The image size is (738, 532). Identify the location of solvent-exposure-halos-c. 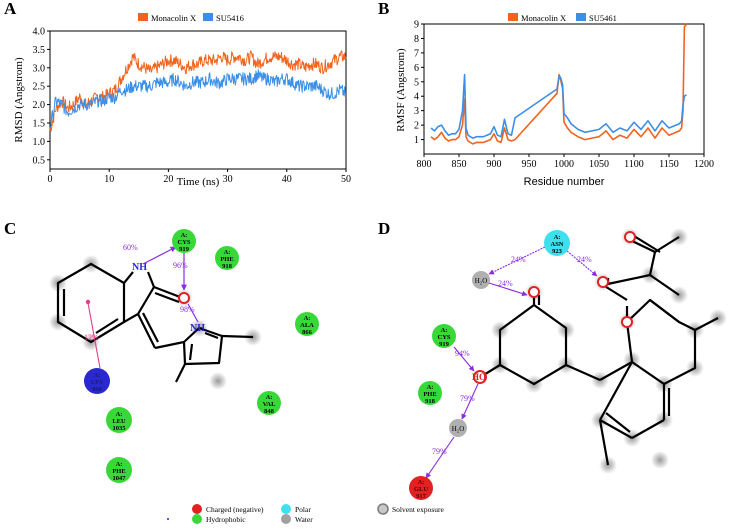
(155, 322).